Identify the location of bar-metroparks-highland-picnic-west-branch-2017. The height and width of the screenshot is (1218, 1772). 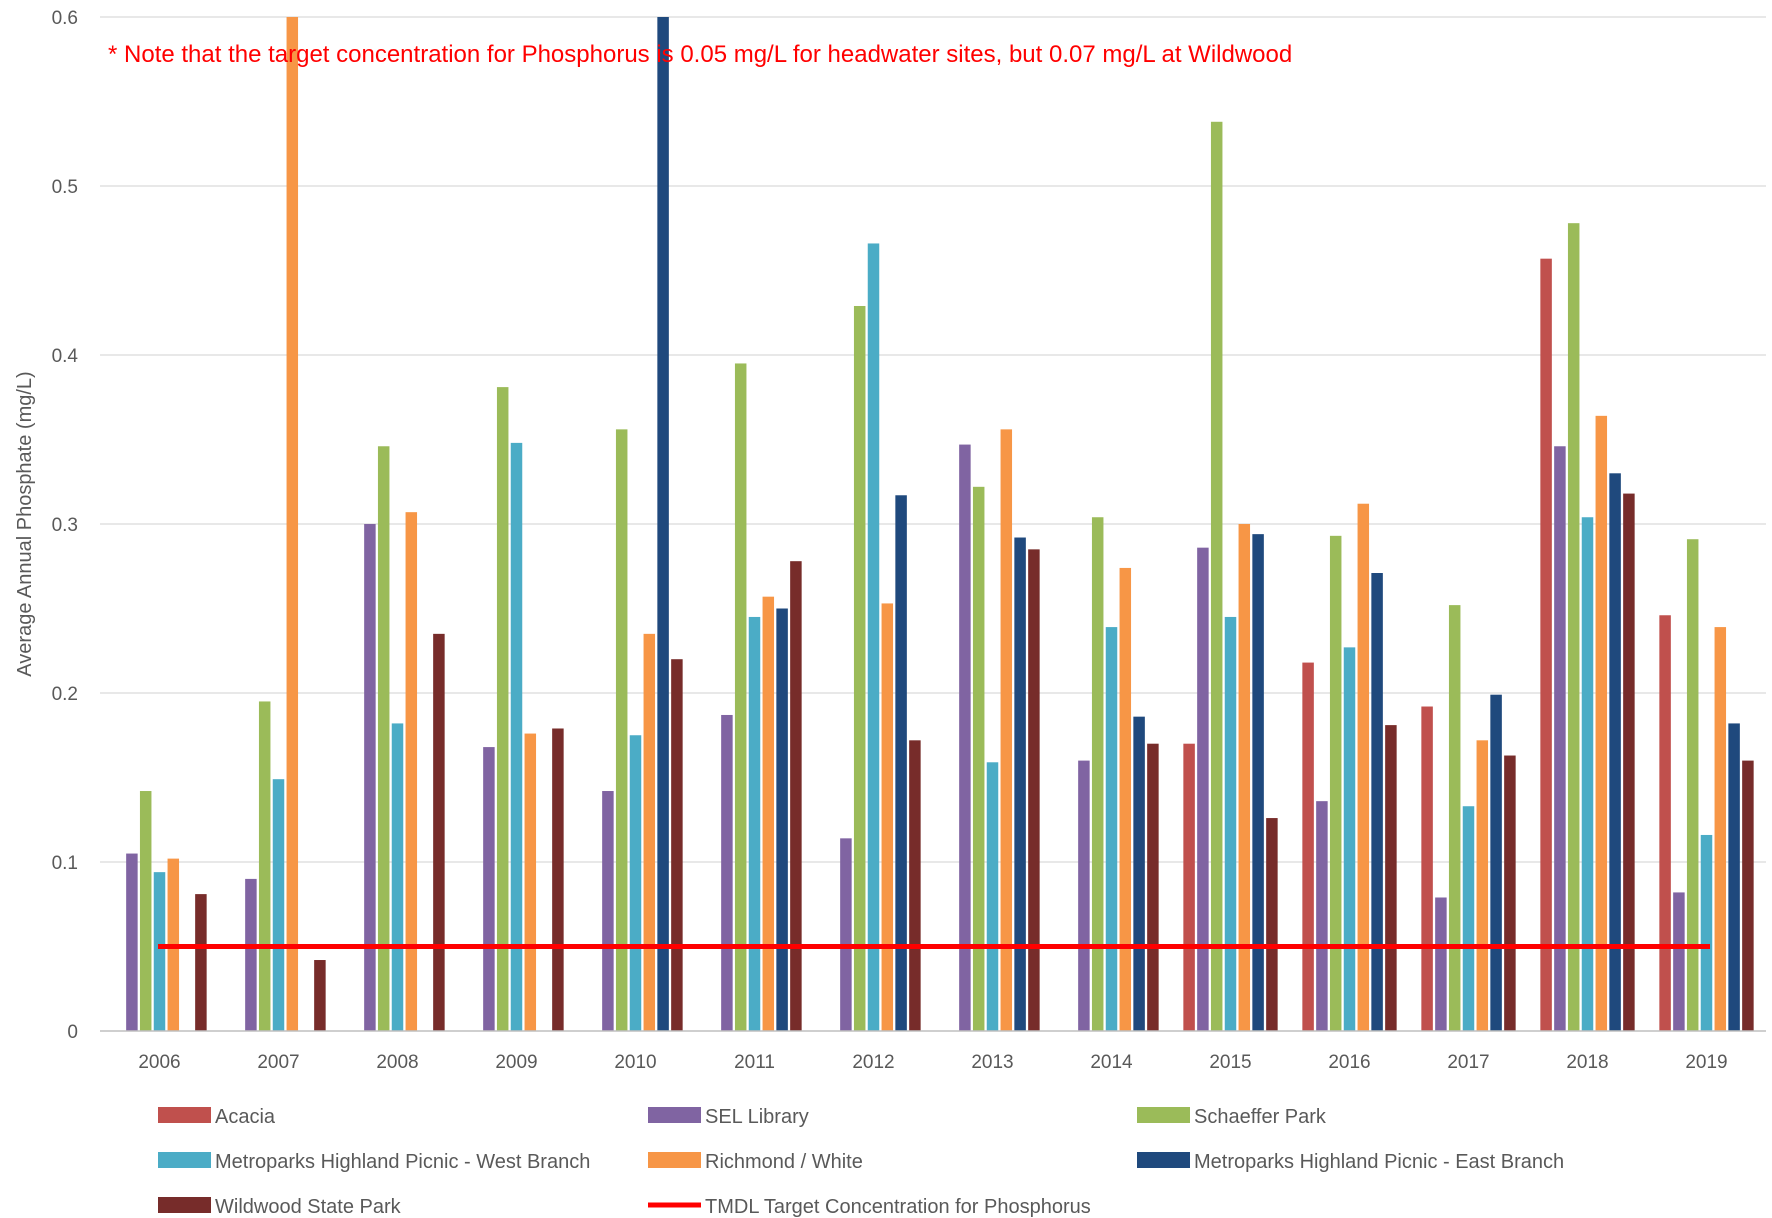
(1468, 918).